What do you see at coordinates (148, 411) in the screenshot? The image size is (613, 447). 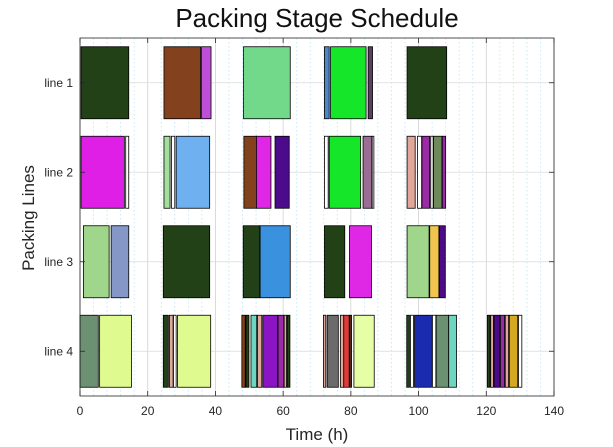 I see `x-tick-label: 20` at bounding box center [148, 411].